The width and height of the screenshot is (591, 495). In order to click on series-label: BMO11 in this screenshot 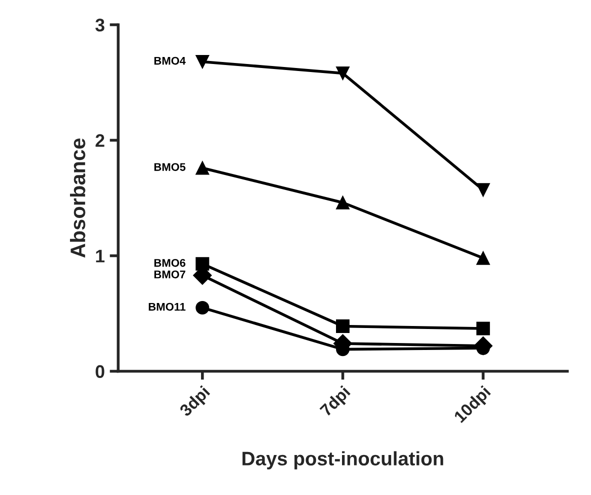, I will do `click(167, 306)`.